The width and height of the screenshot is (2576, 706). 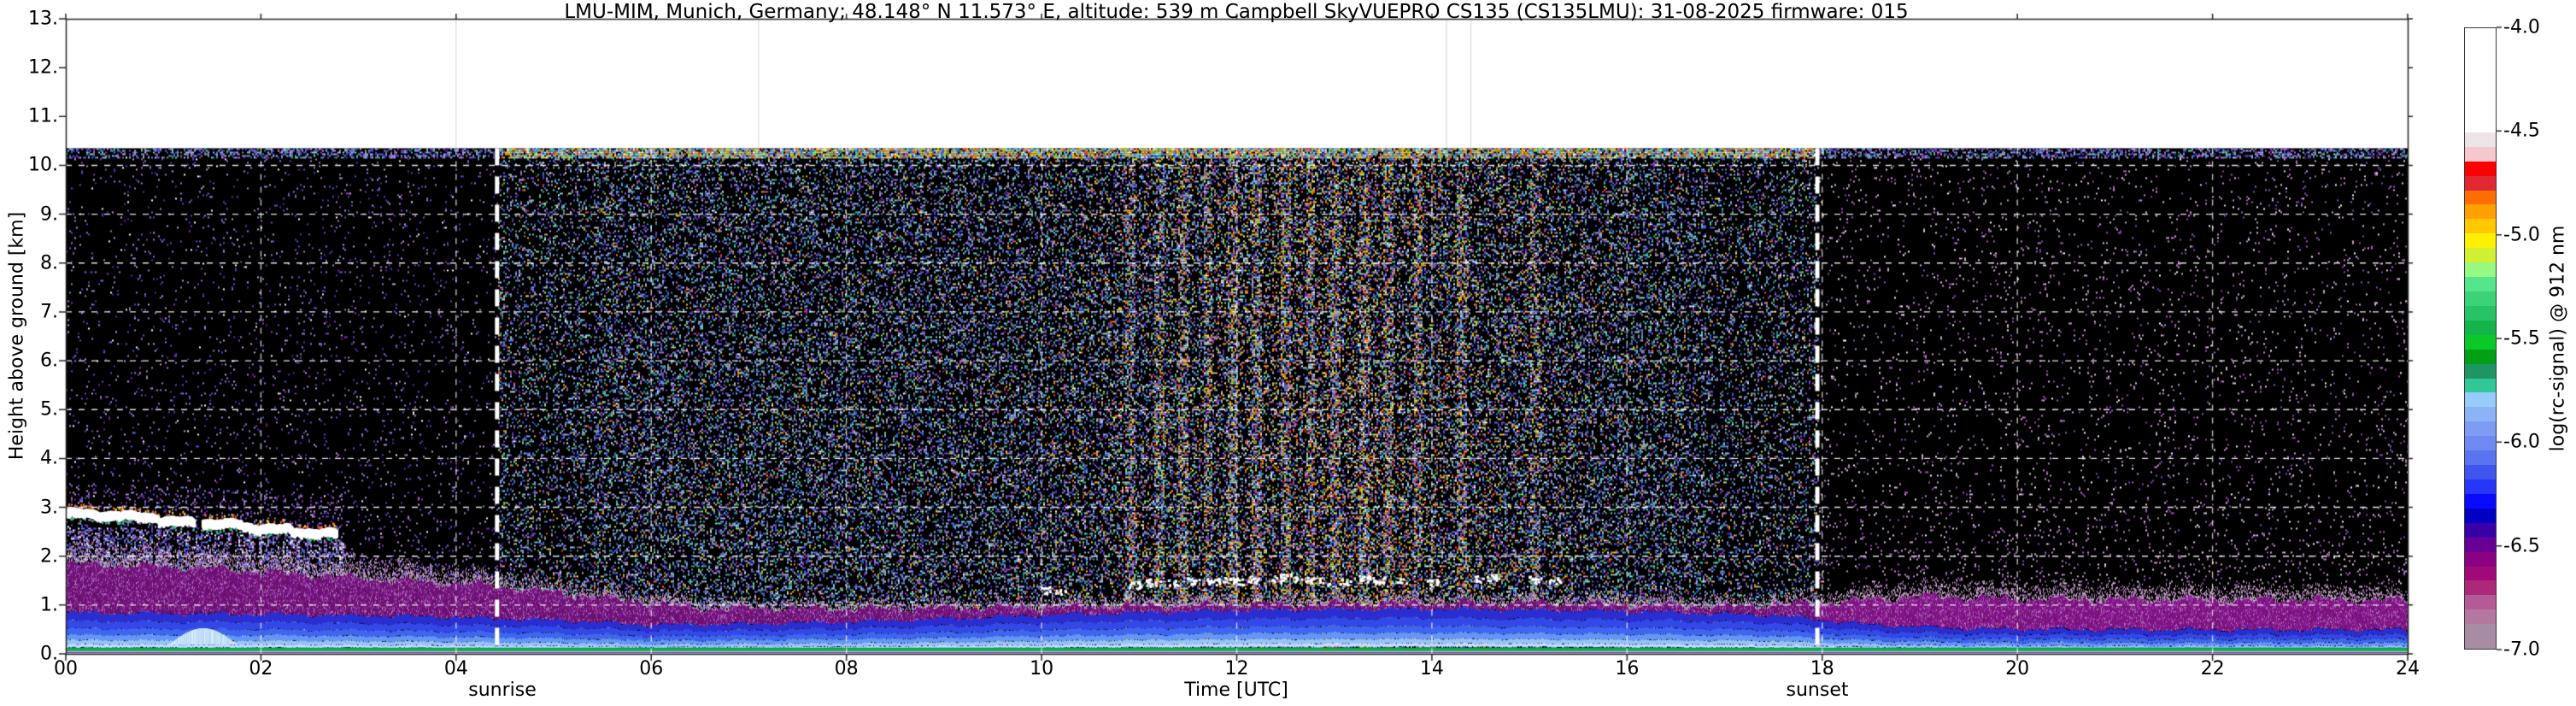 What do you see at coordinates (261, 669) in the screenshot?
I see `x-tick-label: 02` at bounding box center [261, 669].